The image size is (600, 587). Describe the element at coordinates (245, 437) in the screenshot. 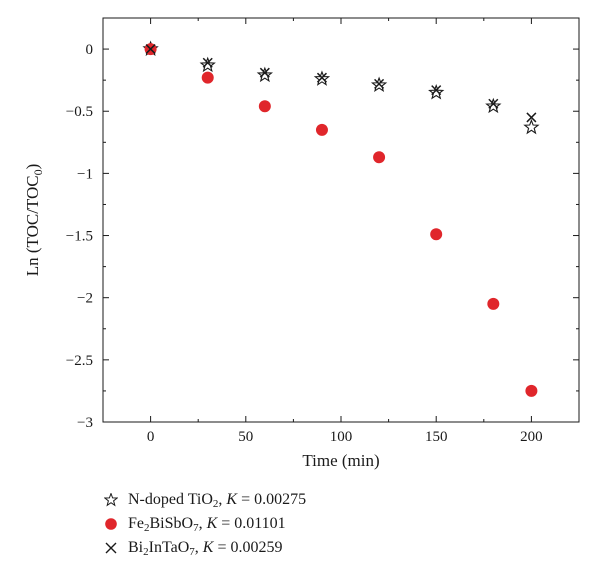

I see `x-tick-label: 50` at that location.